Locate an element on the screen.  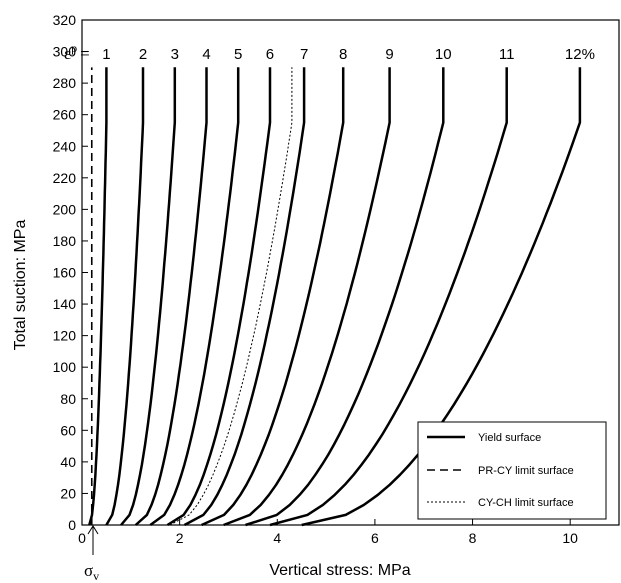
x-tick-label: 2 is located at coordinates (180, 538).